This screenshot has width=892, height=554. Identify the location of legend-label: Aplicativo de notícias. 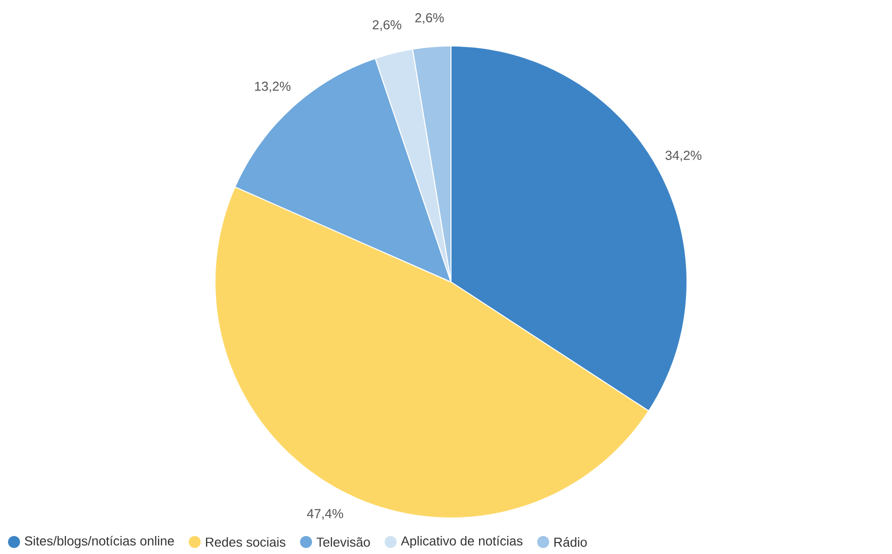
(461, 542).